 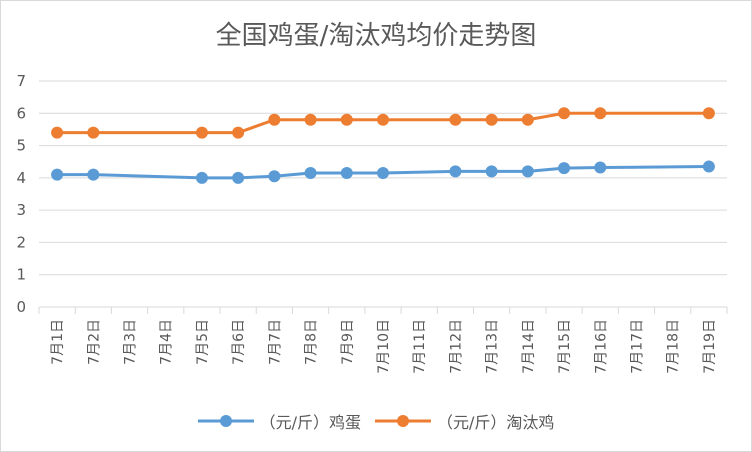 What do you see at coordinates (21, 307) in the screenshot?
I see `y-tick-label: 0` at bounding box center [21, 307].